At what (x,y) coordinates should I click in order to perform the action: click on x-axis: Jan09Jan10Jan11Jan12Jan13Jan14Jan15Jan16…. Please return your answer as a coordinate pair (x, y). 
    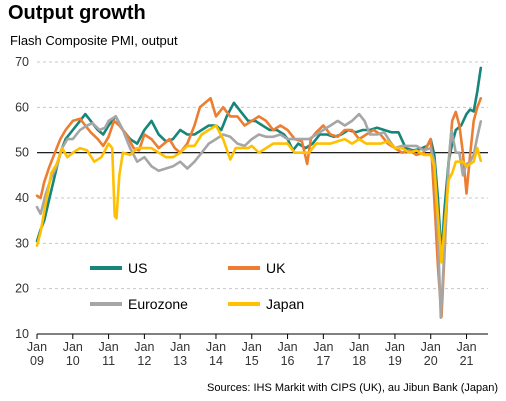
    Looking at the image, I should click on (252, 351).